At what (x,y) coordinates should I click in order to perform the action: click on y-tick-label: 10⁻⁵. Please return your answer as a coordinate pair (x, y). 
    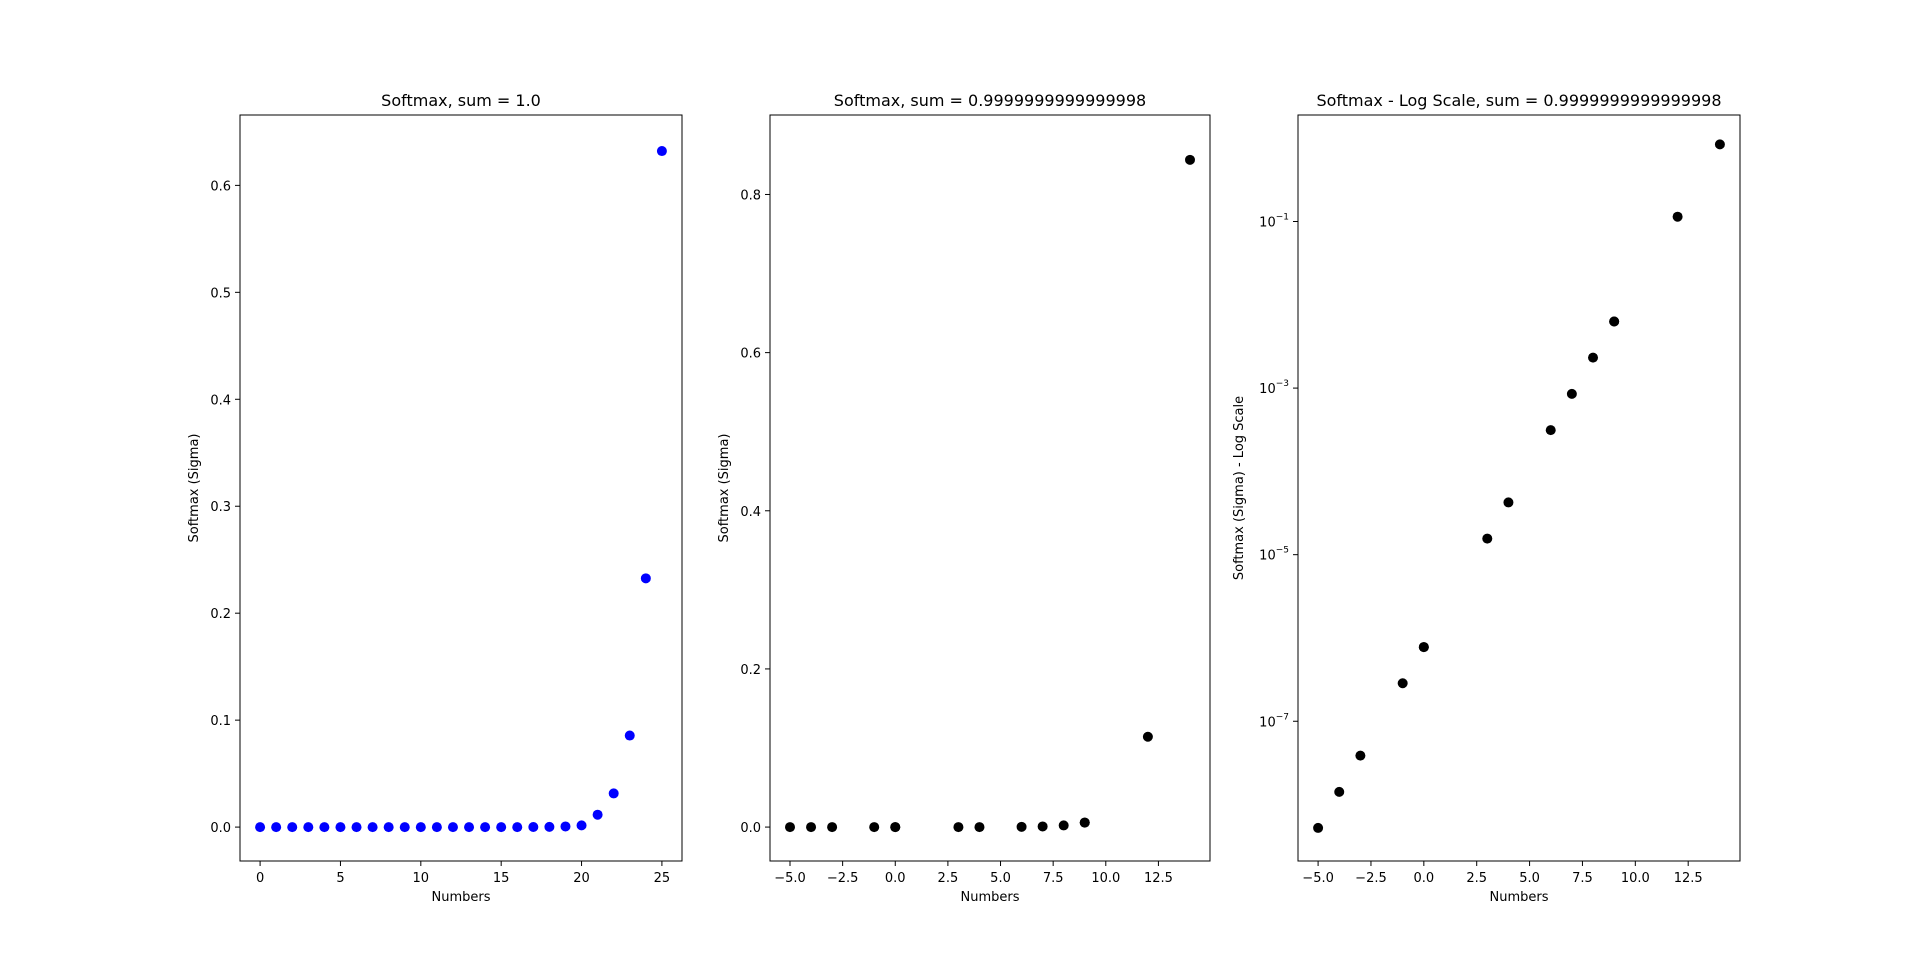
    Looking at the image, I should click on (1274, 555).